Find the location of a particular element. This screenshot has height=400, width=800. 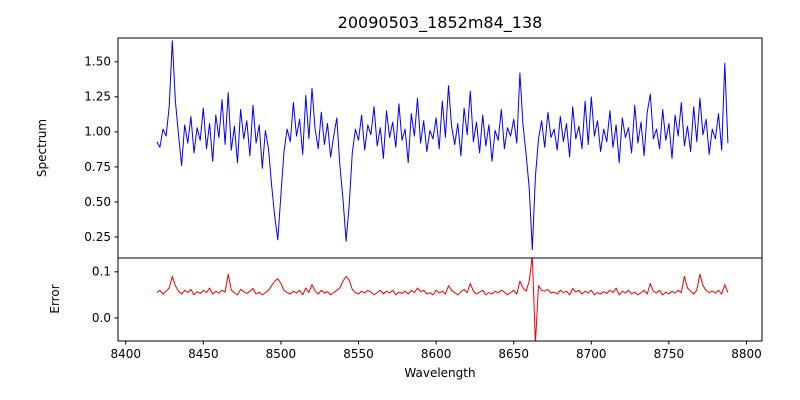

x-axis-label: Wavelength is located at coordinates (439, 373).